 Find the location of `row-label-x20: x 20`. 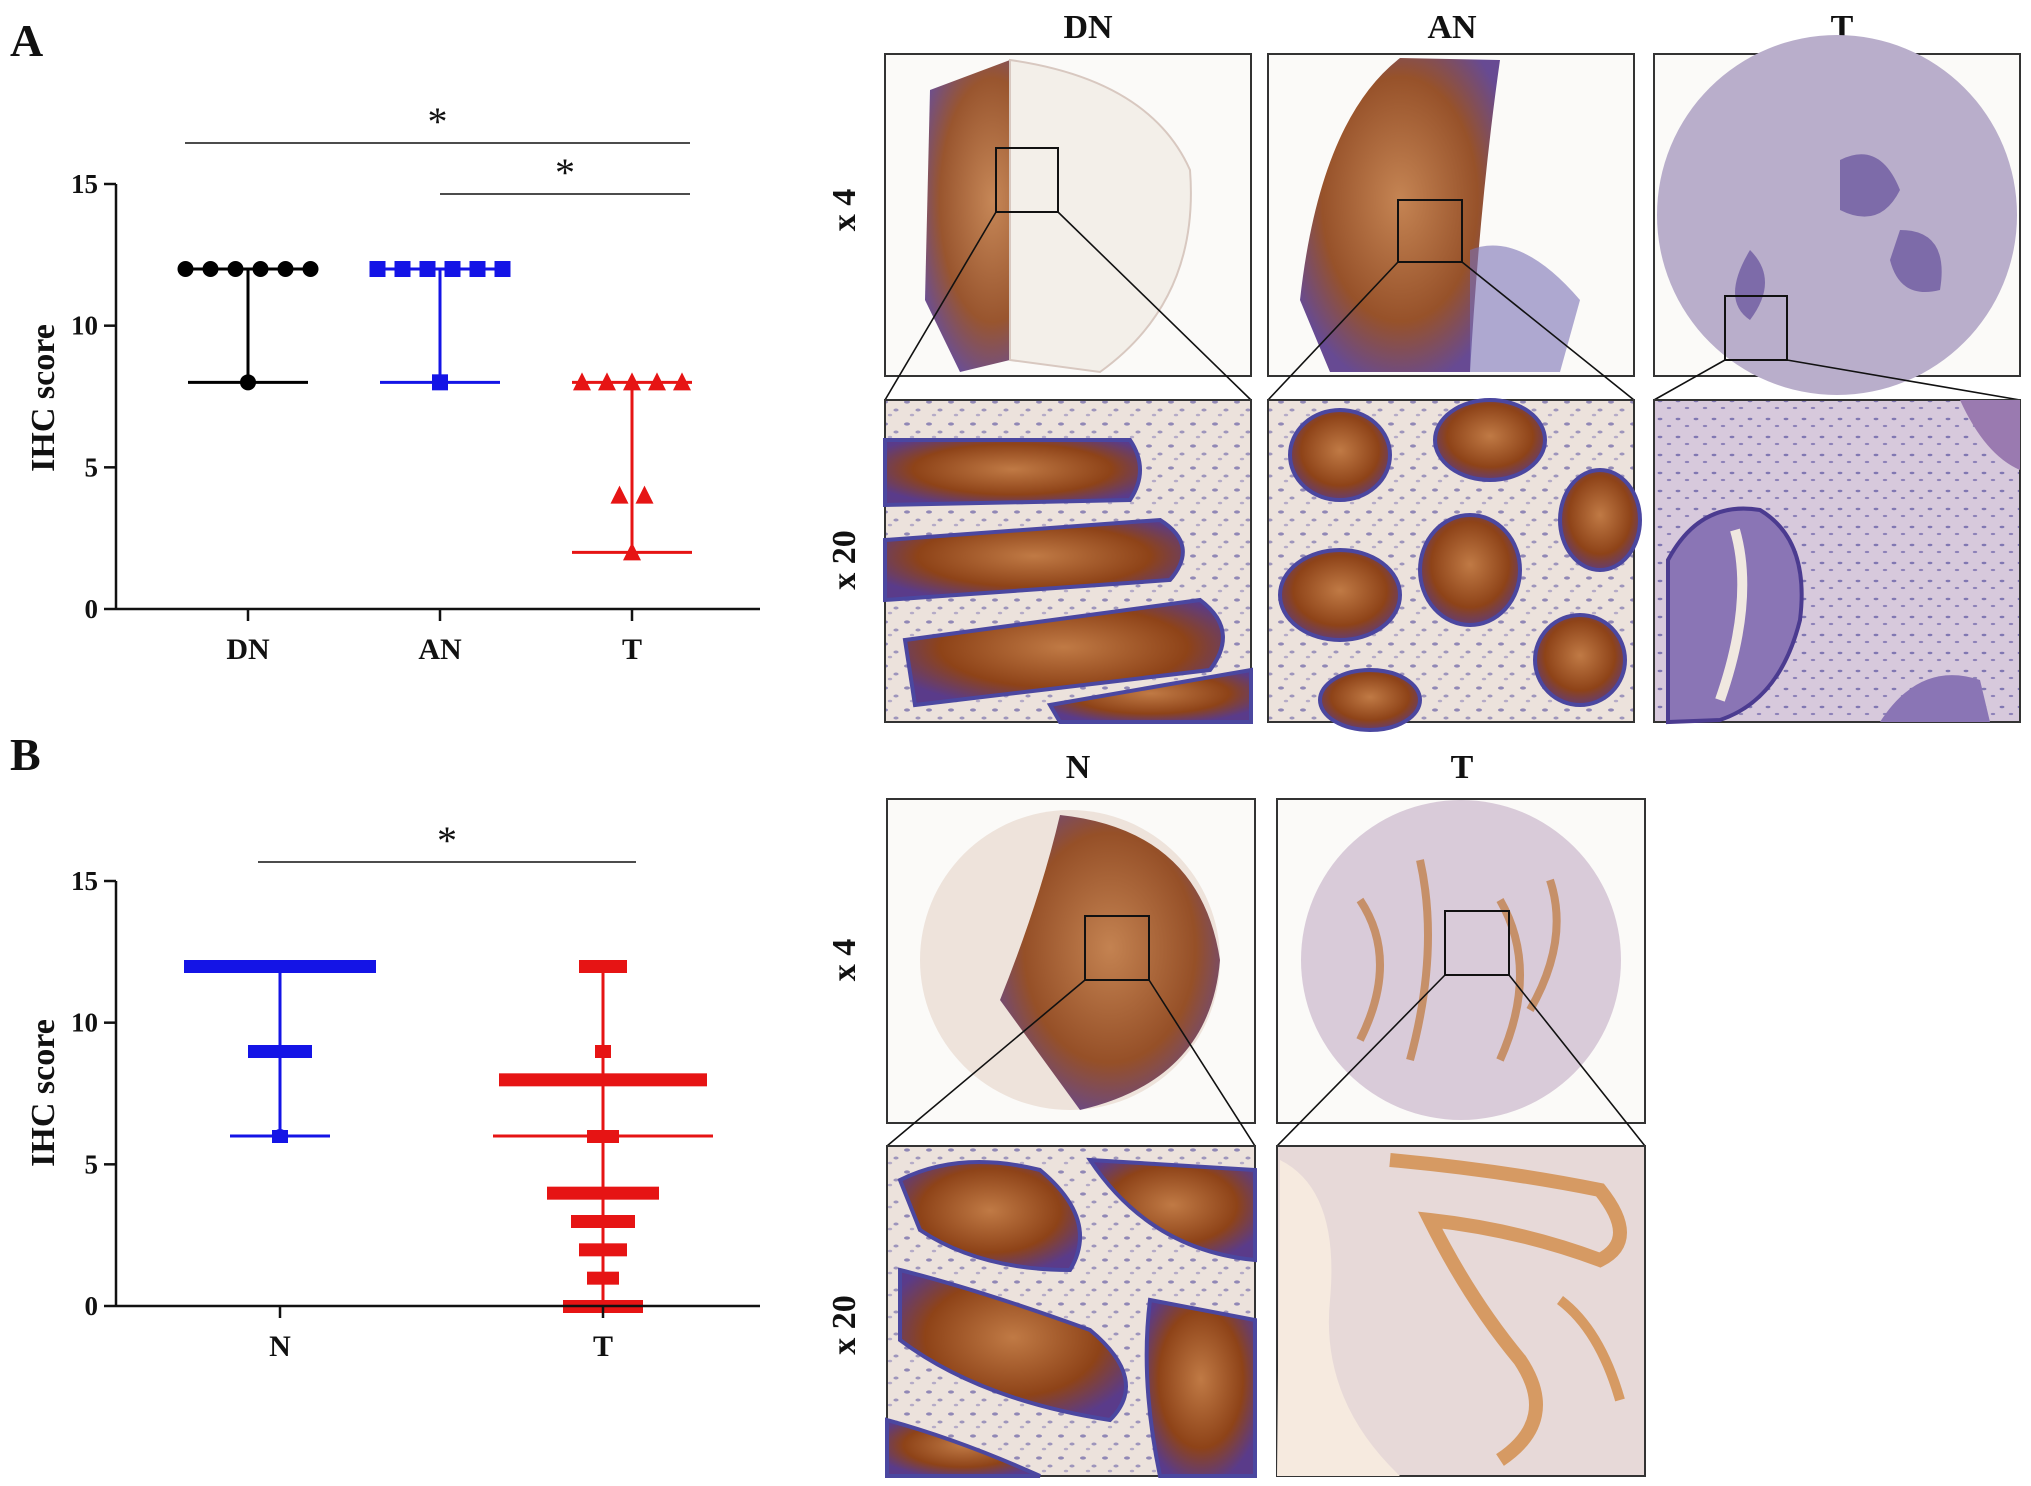

row-label-x20: x 20 is located at coordinates (844, 560).